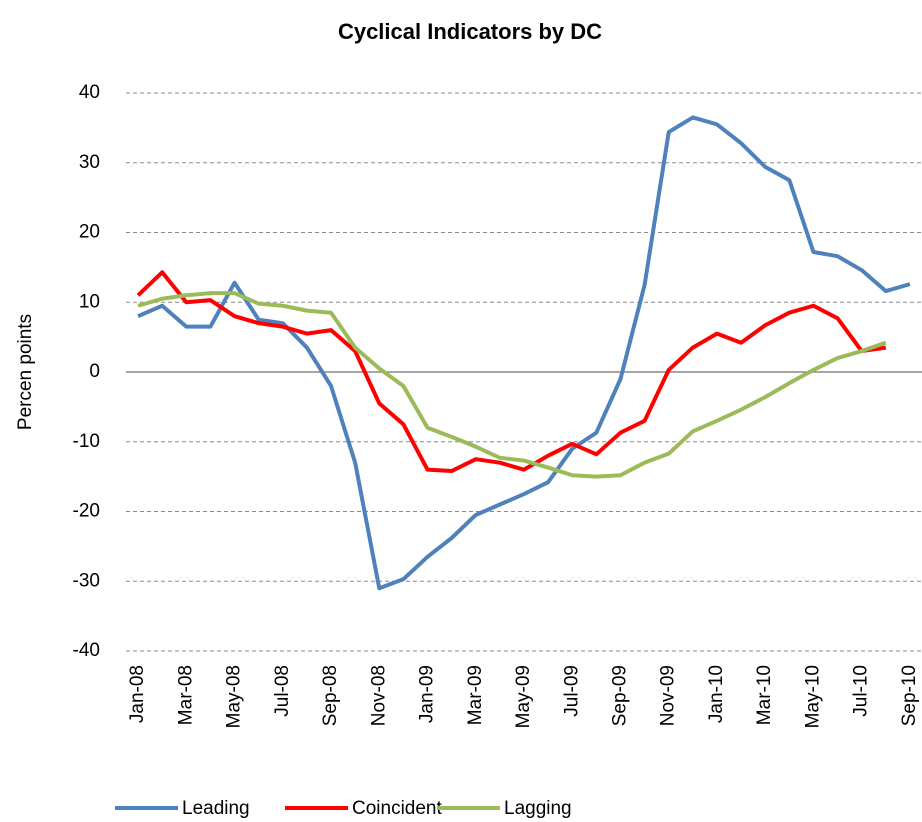 Image resolution: width=922 pixels, height=822 pixels. I want to click on x-tick-label: Nov-09, so click(668, 695).